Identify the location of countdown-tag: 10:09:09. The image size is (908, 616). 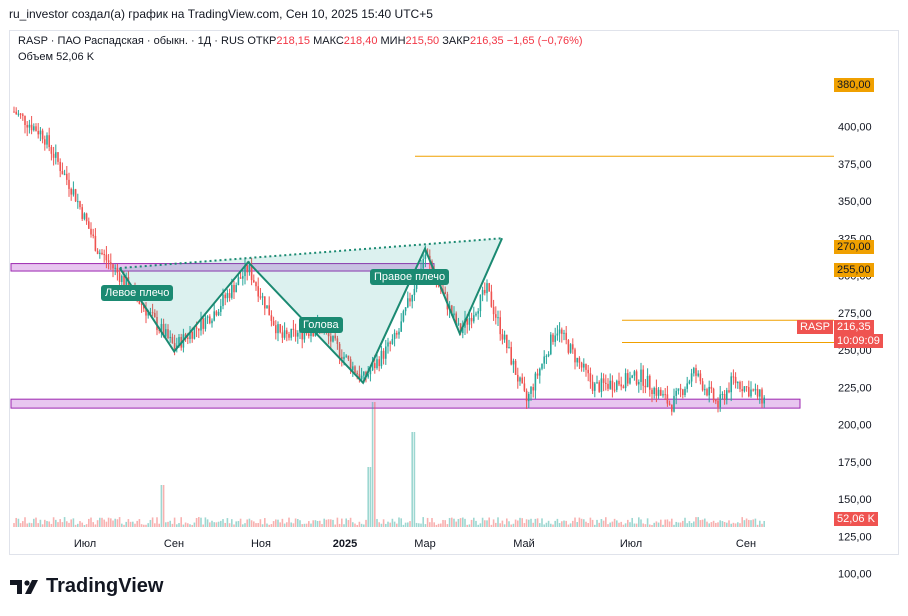
(858, 341).